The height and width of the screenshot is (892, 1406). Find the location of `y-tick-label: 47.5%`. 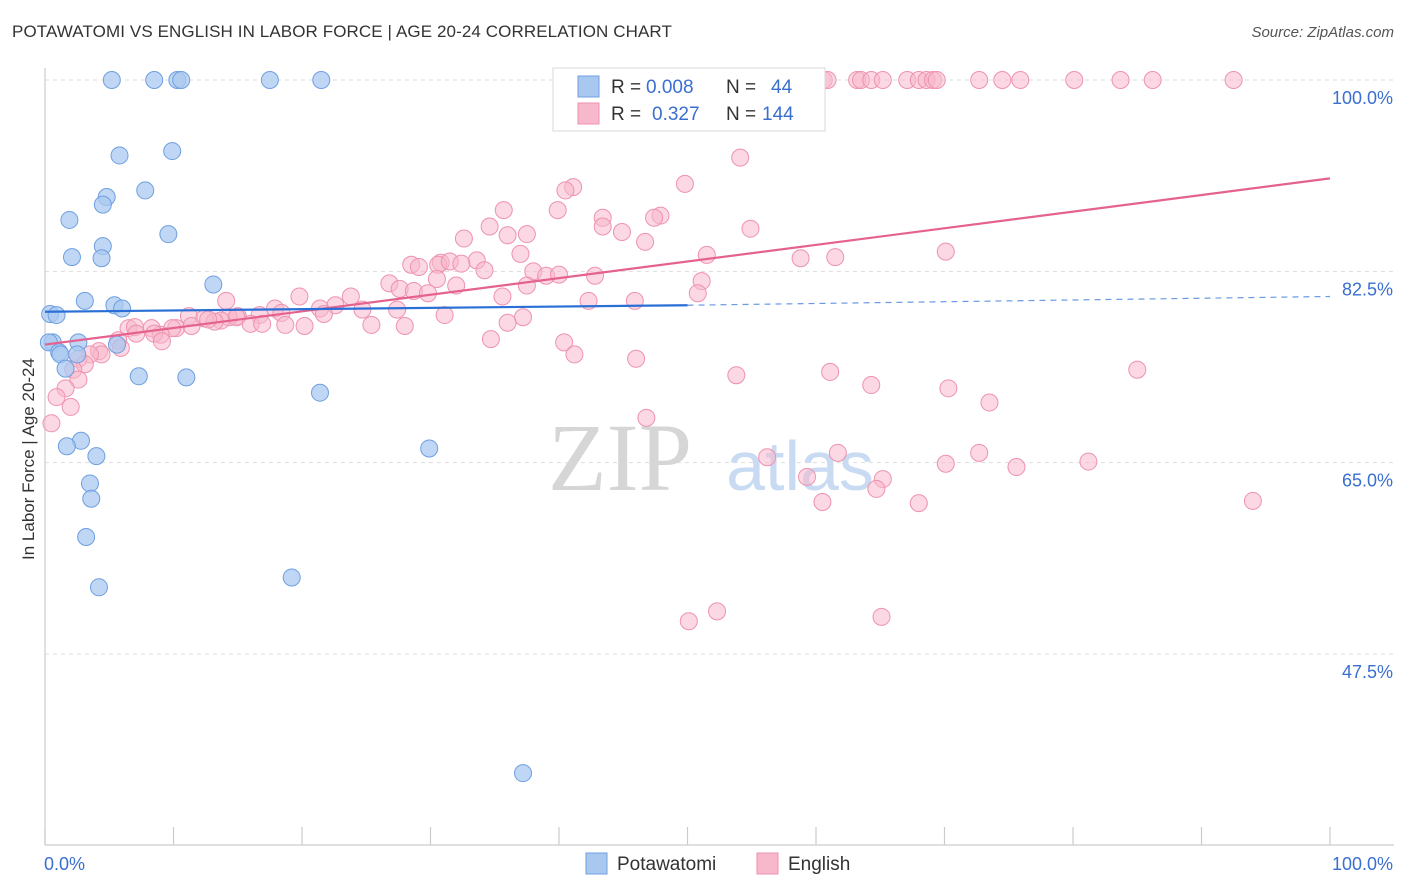

y-tick-label: 47.5% is located at coordinates (1367, 672).